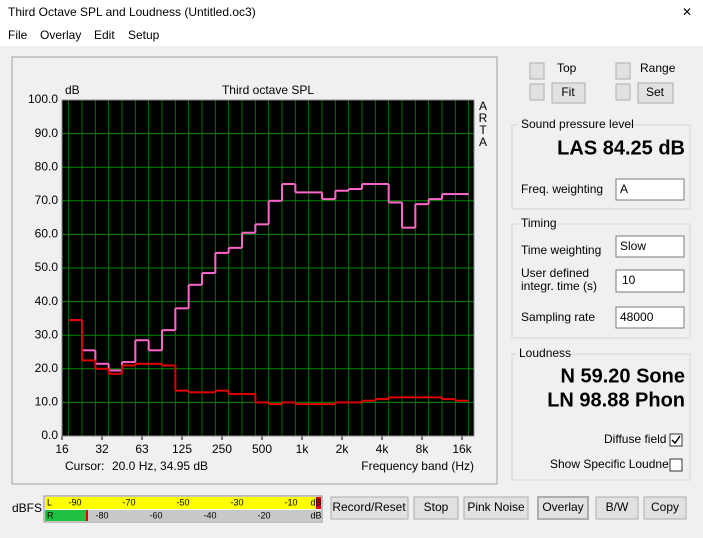  Describe the element at coordinates (209, 515) in the screenshot. I see `meter-tick: -40` at that location.